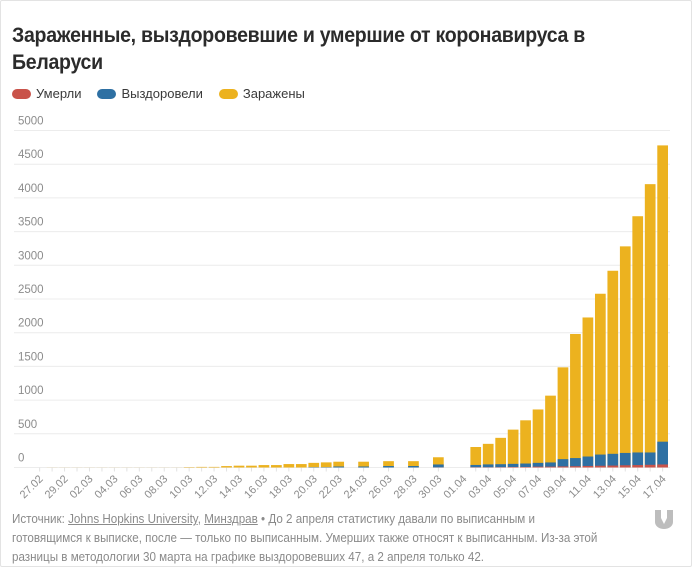 The image size is (692, 567). What do you see at coordinates (605, 487) in the screenshot?
I see `x-tick-label: 13.04` at bounding box center [605, 487].